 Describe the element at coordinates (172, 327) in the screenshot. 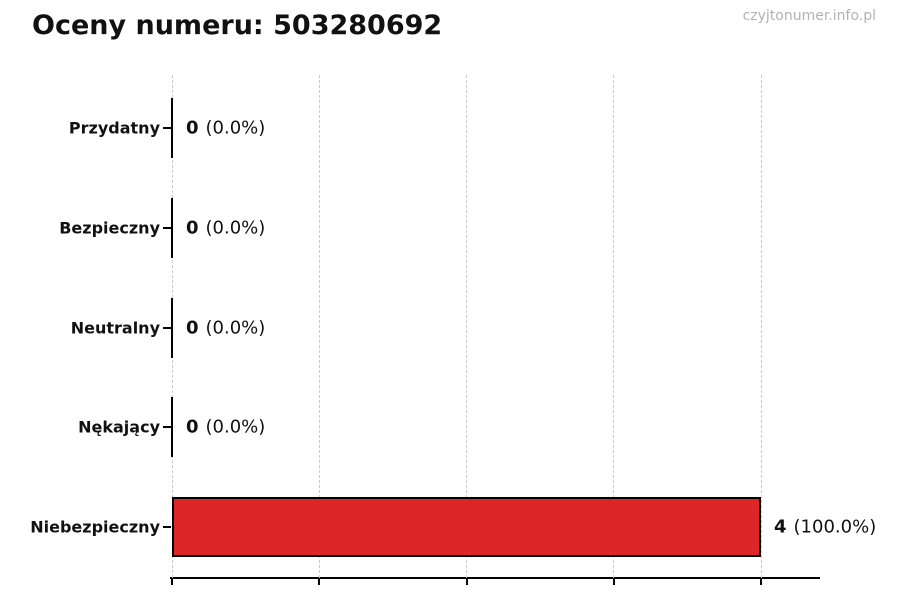

I see `bar-neutralny` at that location.